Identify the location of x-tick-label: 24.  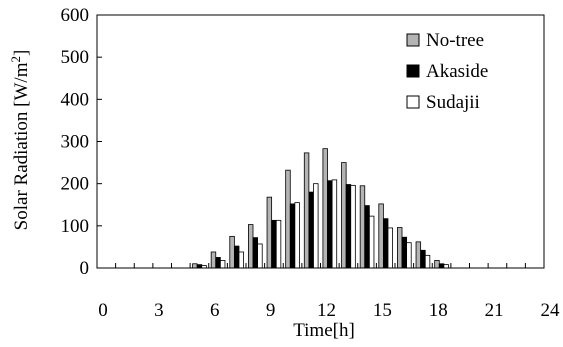
(551, 310).